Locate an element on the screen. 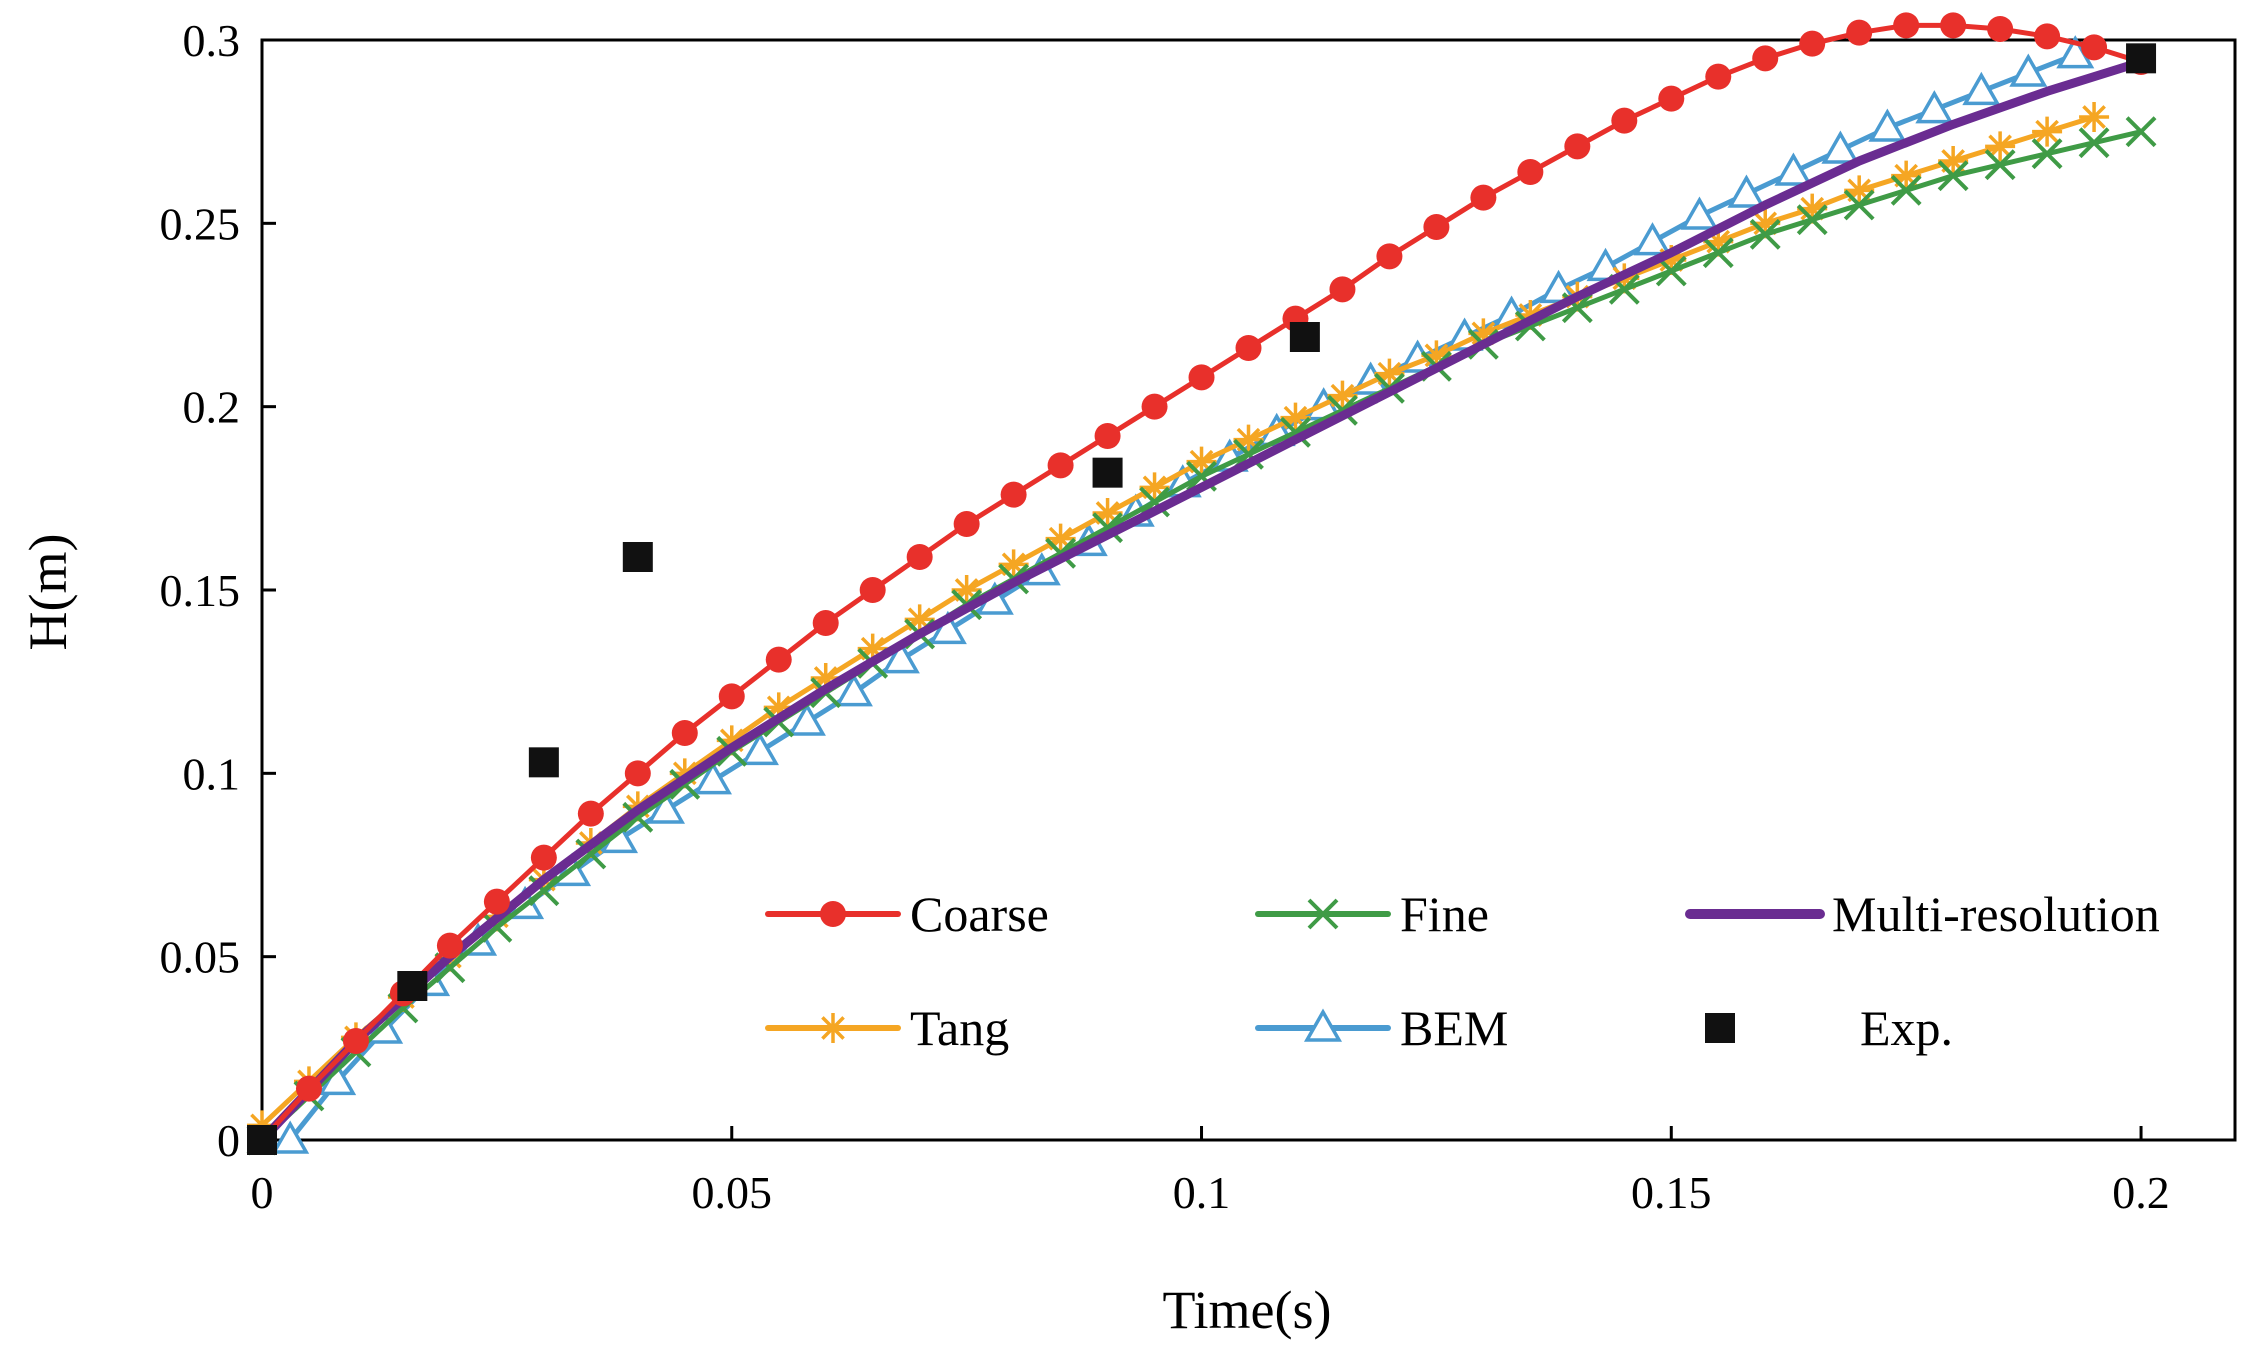 Image resolution: width=2257 pixels, height=1370 pixels. legend-label-tang: Tang is located at coordinates (959, 1028).